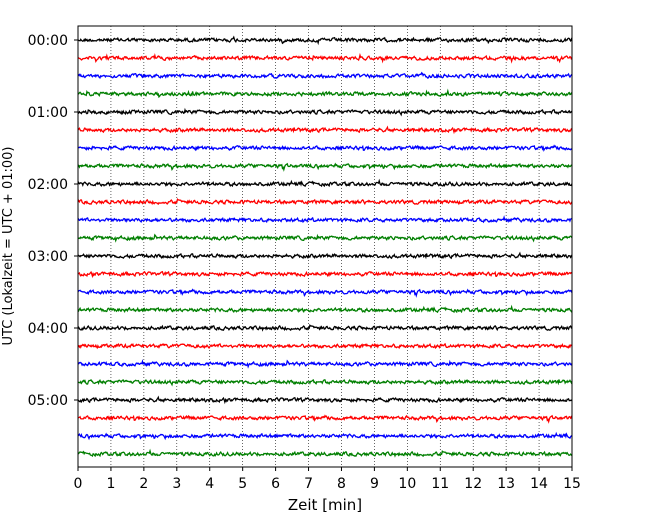  What do you see at coordinates (78, 484) in the screenshot?
I see `x-tick-label: 0` at bounding box center [78, 484].